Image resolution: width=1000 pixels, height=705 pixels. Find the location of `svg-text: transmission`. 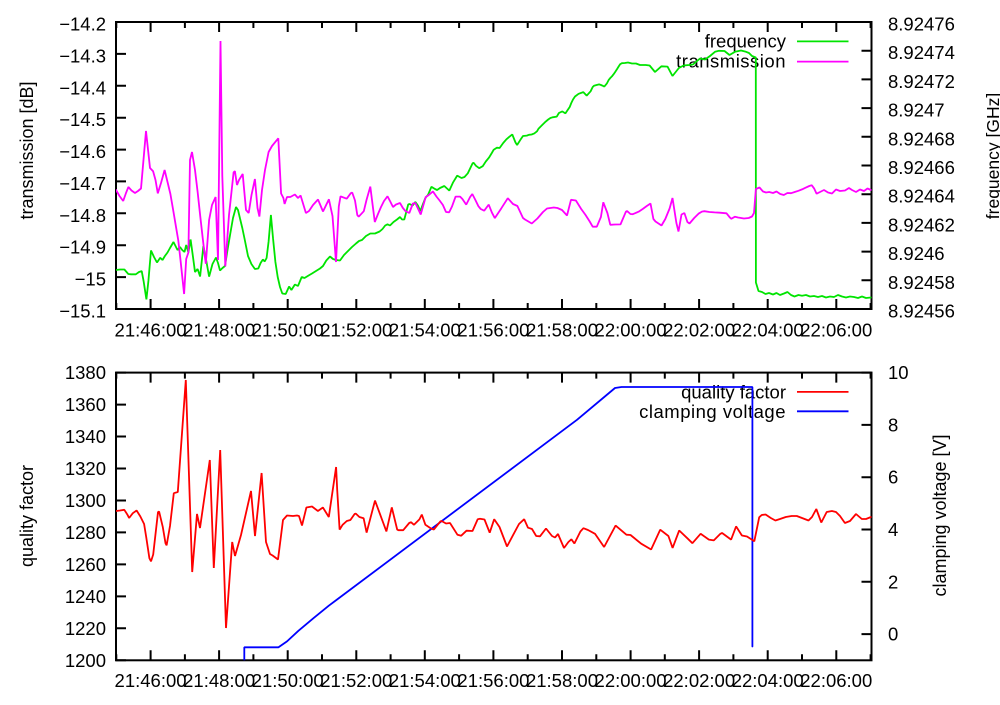

svg-text: transmission is located at coordinates (731, 61).